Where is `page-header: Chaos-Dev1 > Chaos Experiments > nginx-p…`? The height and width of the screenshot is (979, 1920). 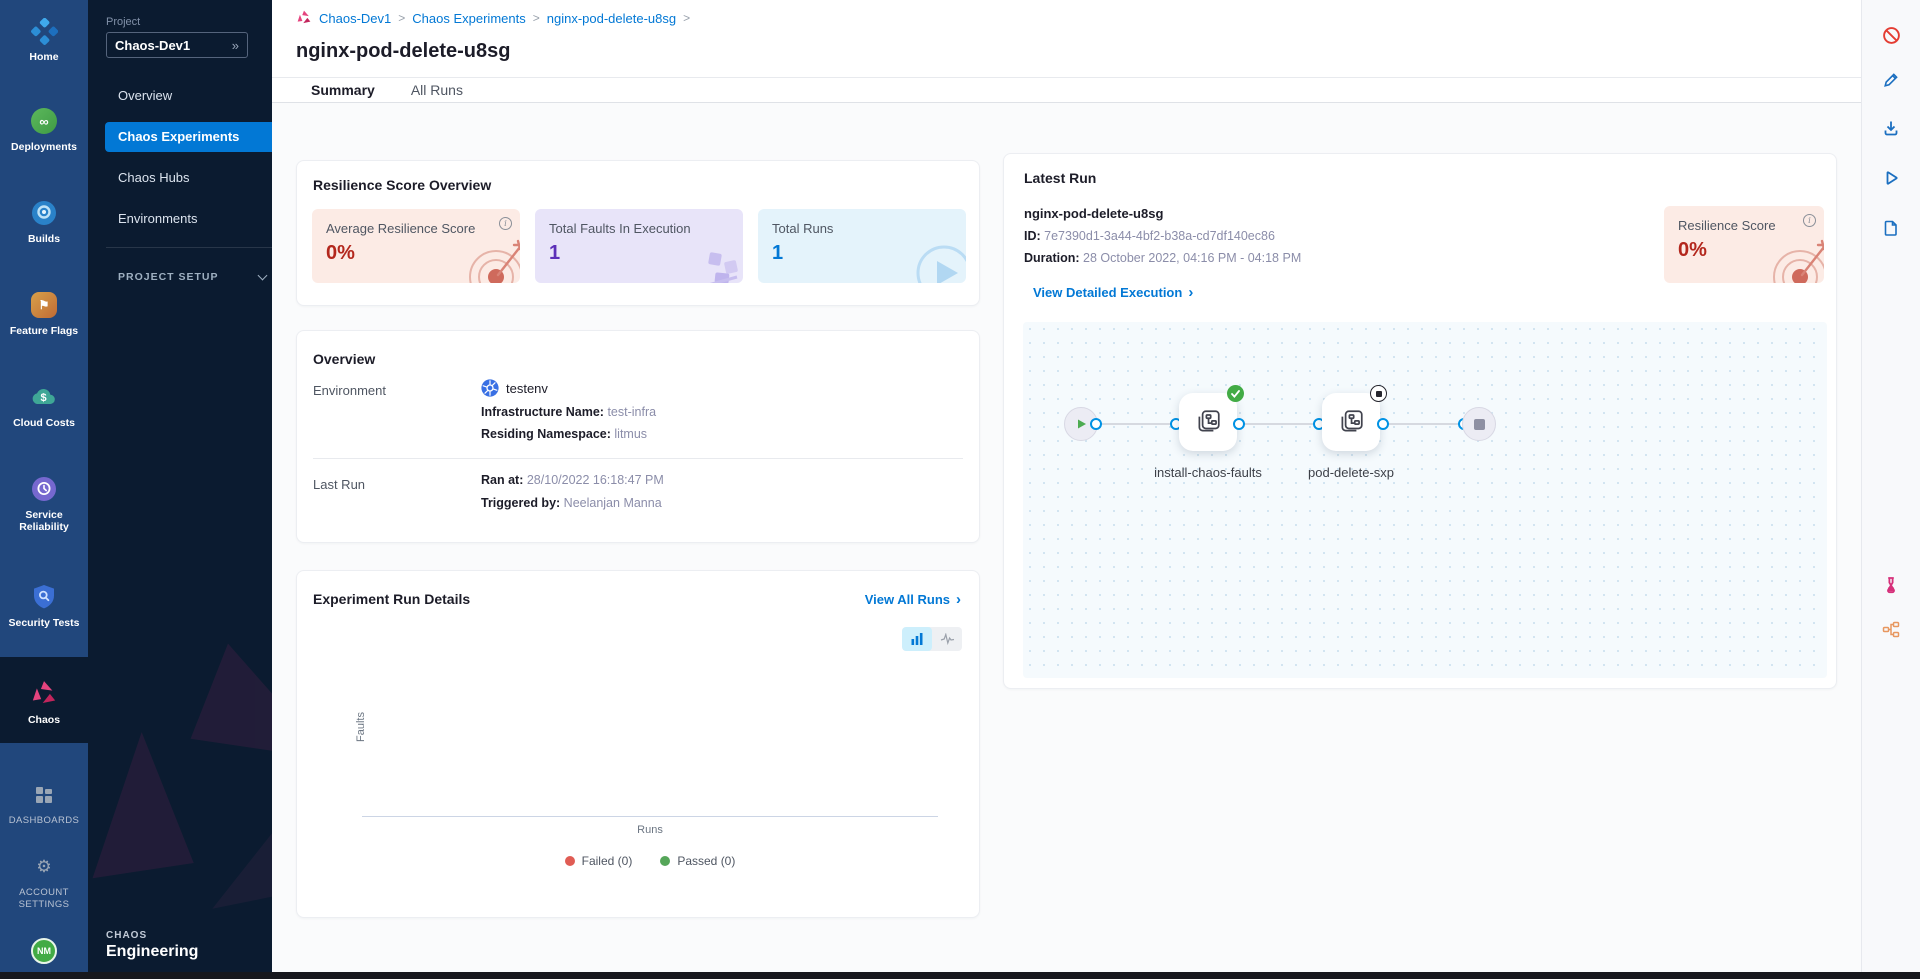 page-header: Chaos-Dev1 > Chaos Experiments > nginx-p… is located at coordinates (1066, 53).